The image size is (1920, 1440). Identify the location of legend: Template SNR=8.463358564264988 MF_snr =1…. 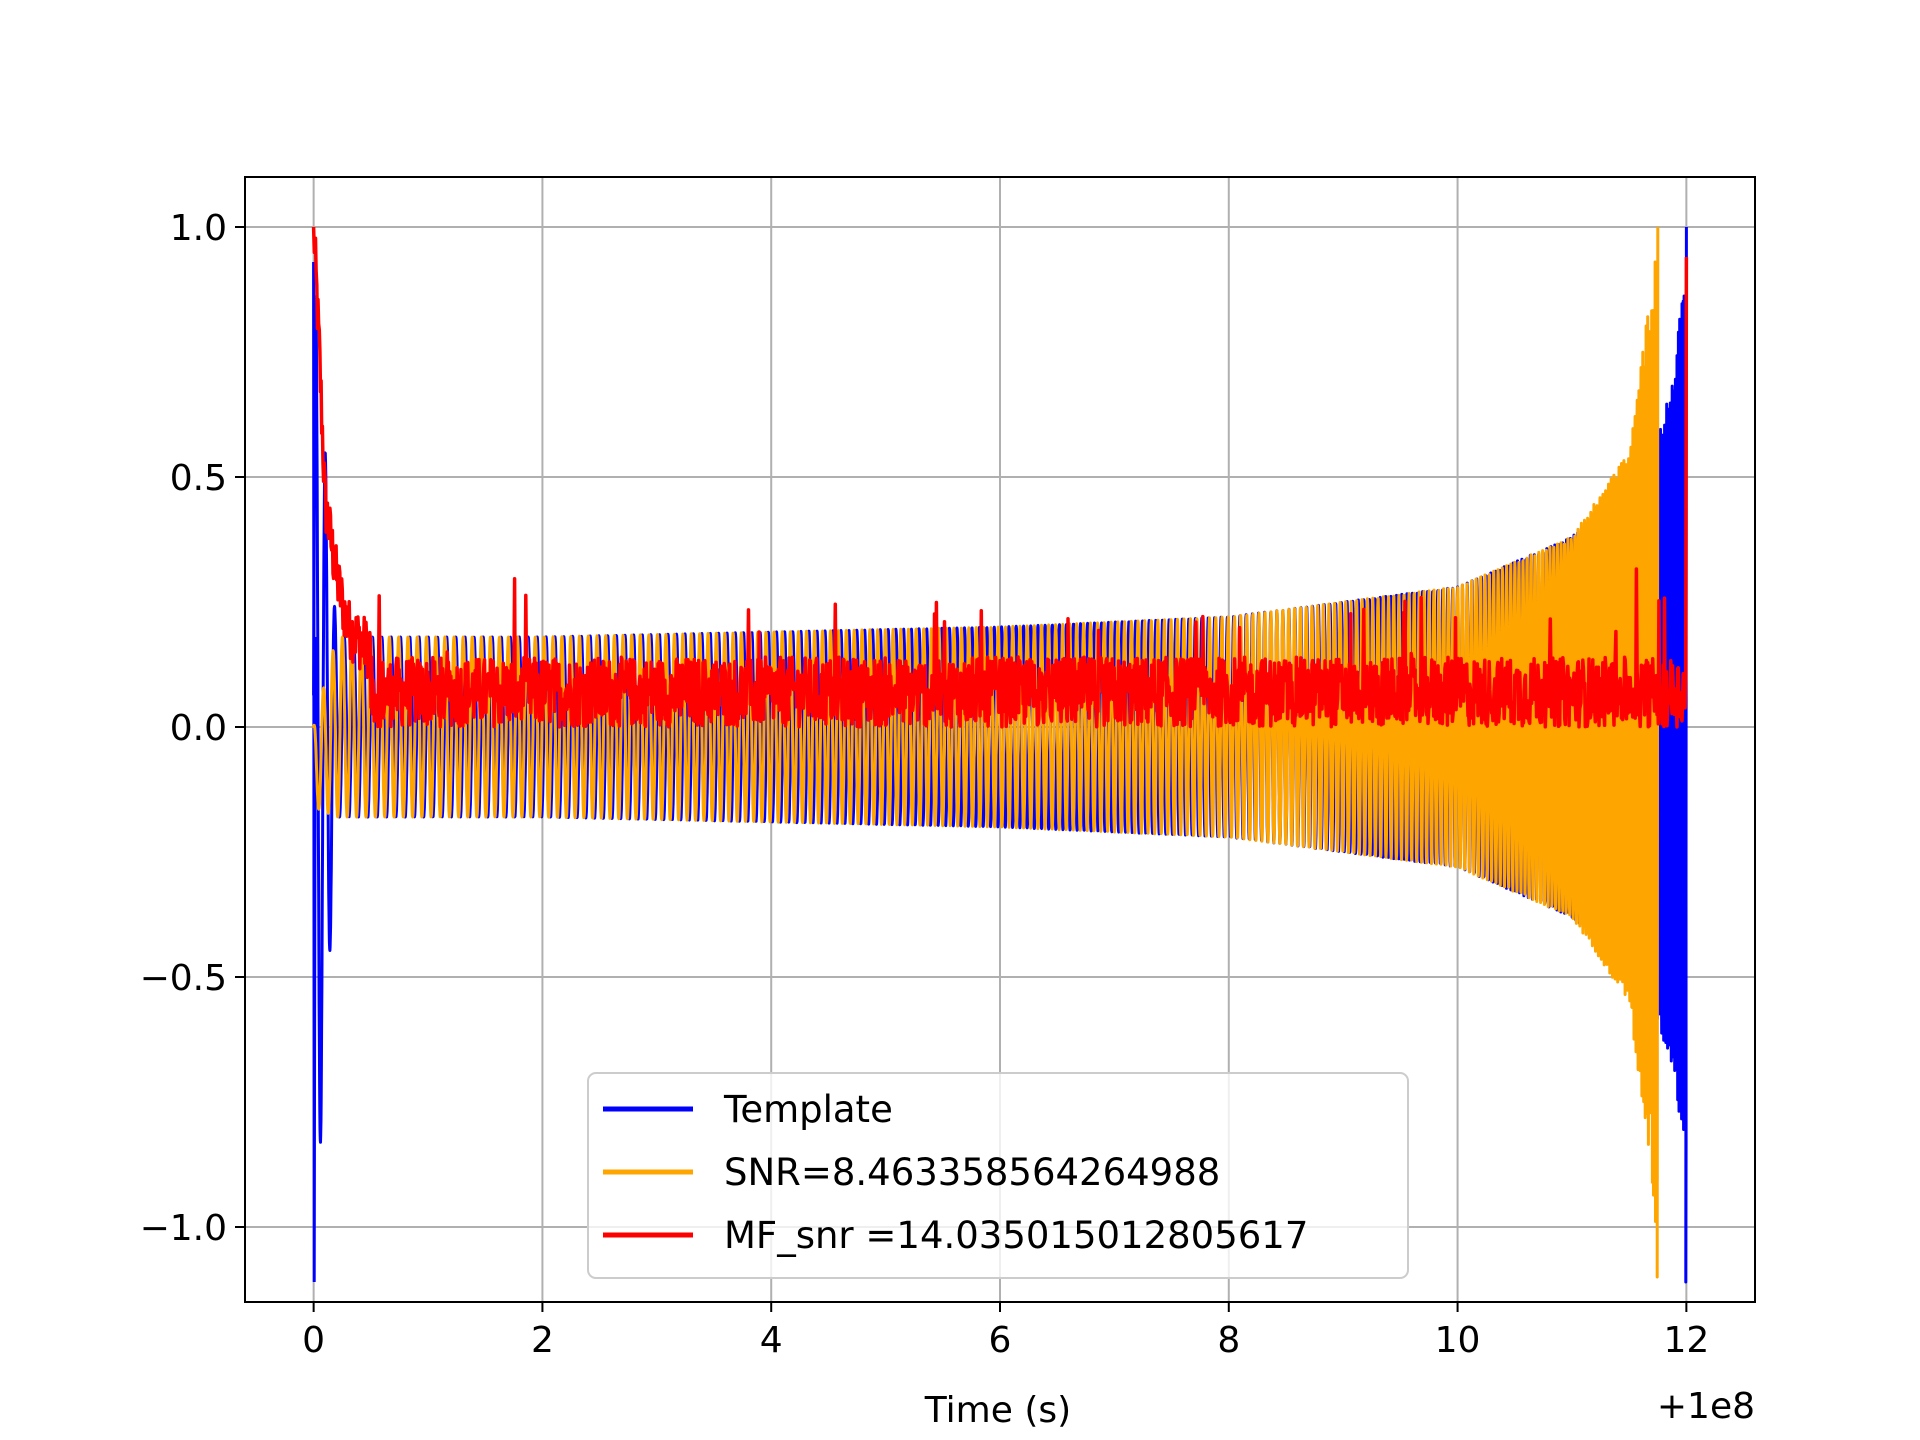
(998, 1175).